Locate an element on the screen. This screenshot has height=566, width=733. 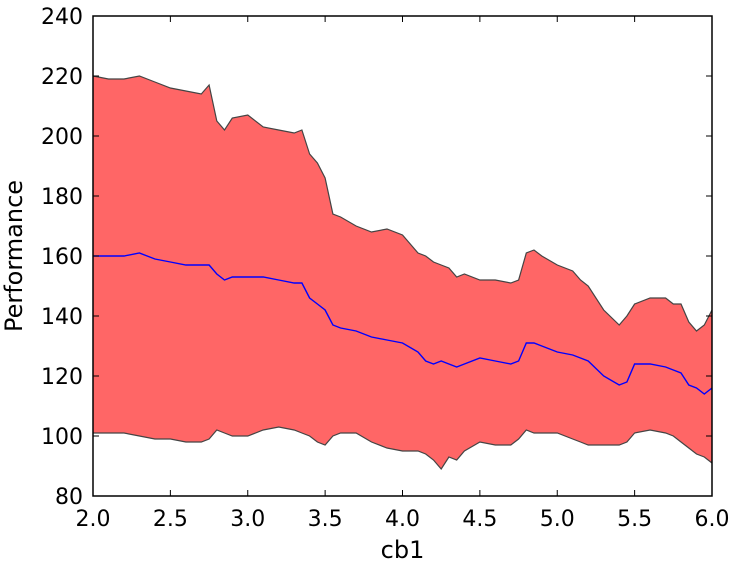
x-tick-label: 3.0 is located at coordinates (247, 519).